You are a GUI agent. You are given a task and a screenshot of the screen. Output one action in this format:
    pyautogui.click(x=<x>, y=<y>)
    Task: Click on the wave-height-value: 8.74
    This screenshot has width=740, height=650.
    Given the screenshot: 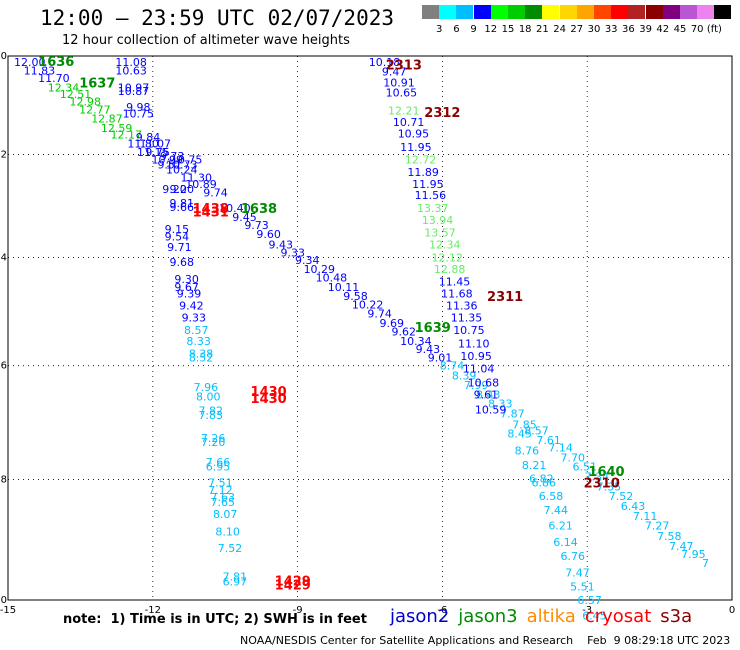 What is the action you would take?
    pyautogui.click(x=452, y=366)
    